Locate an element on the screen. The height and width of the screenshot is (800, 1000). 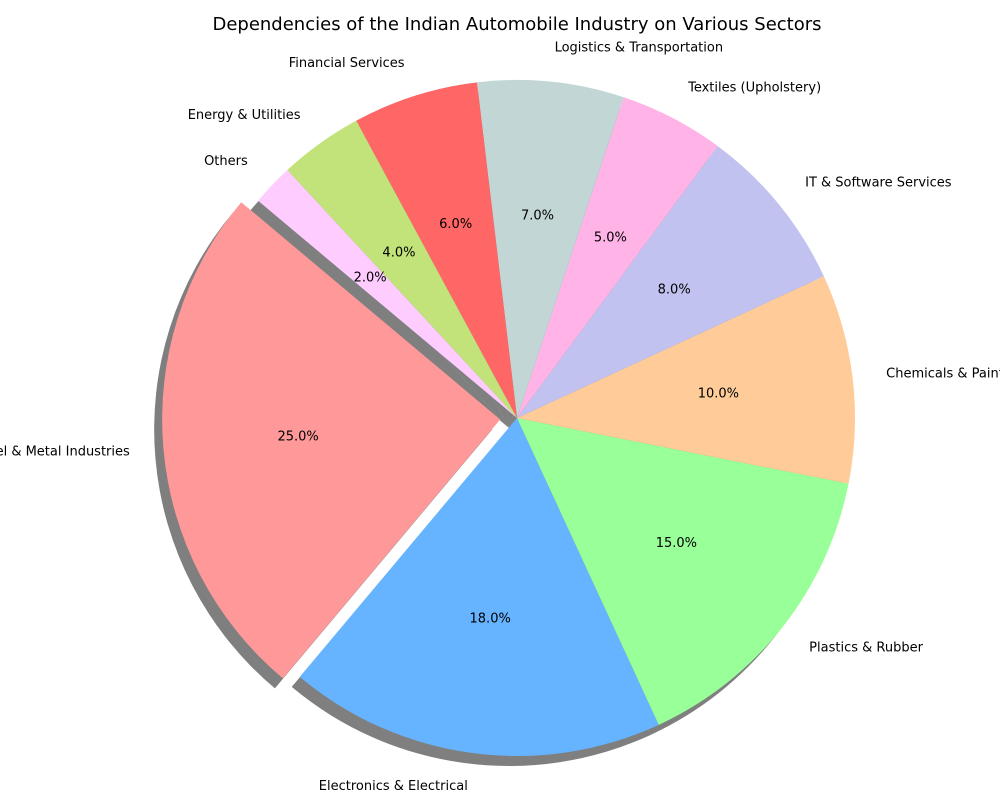
pct-label-it-software-services: 8.0% is located at coordinates (674, 289).